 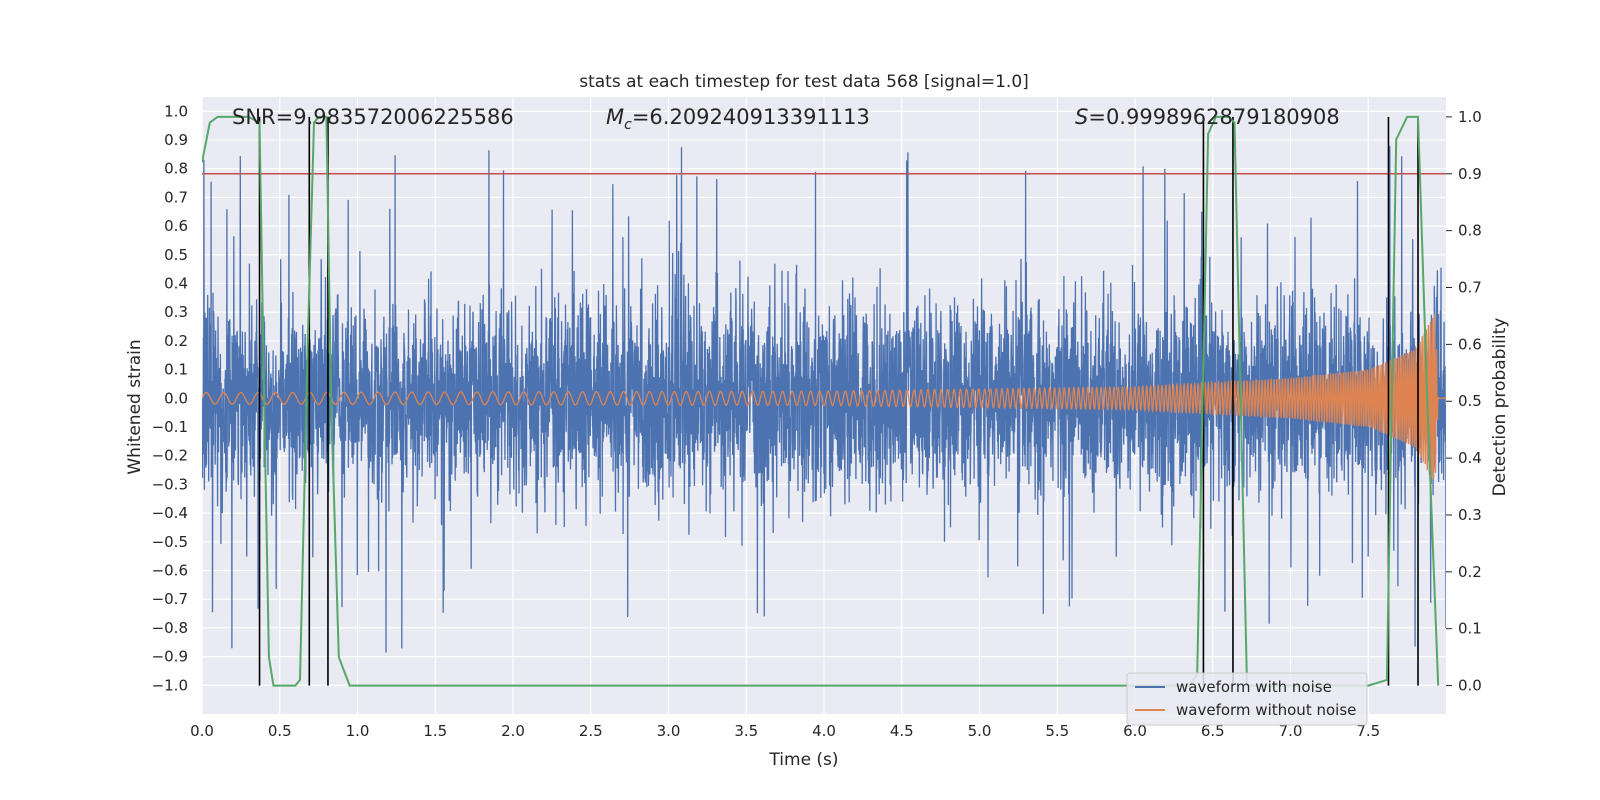 What do you see at coordinates (176, 226) in the screenshot?
I see `y-tick-label: 0.6` at bounding box center [176, 226].